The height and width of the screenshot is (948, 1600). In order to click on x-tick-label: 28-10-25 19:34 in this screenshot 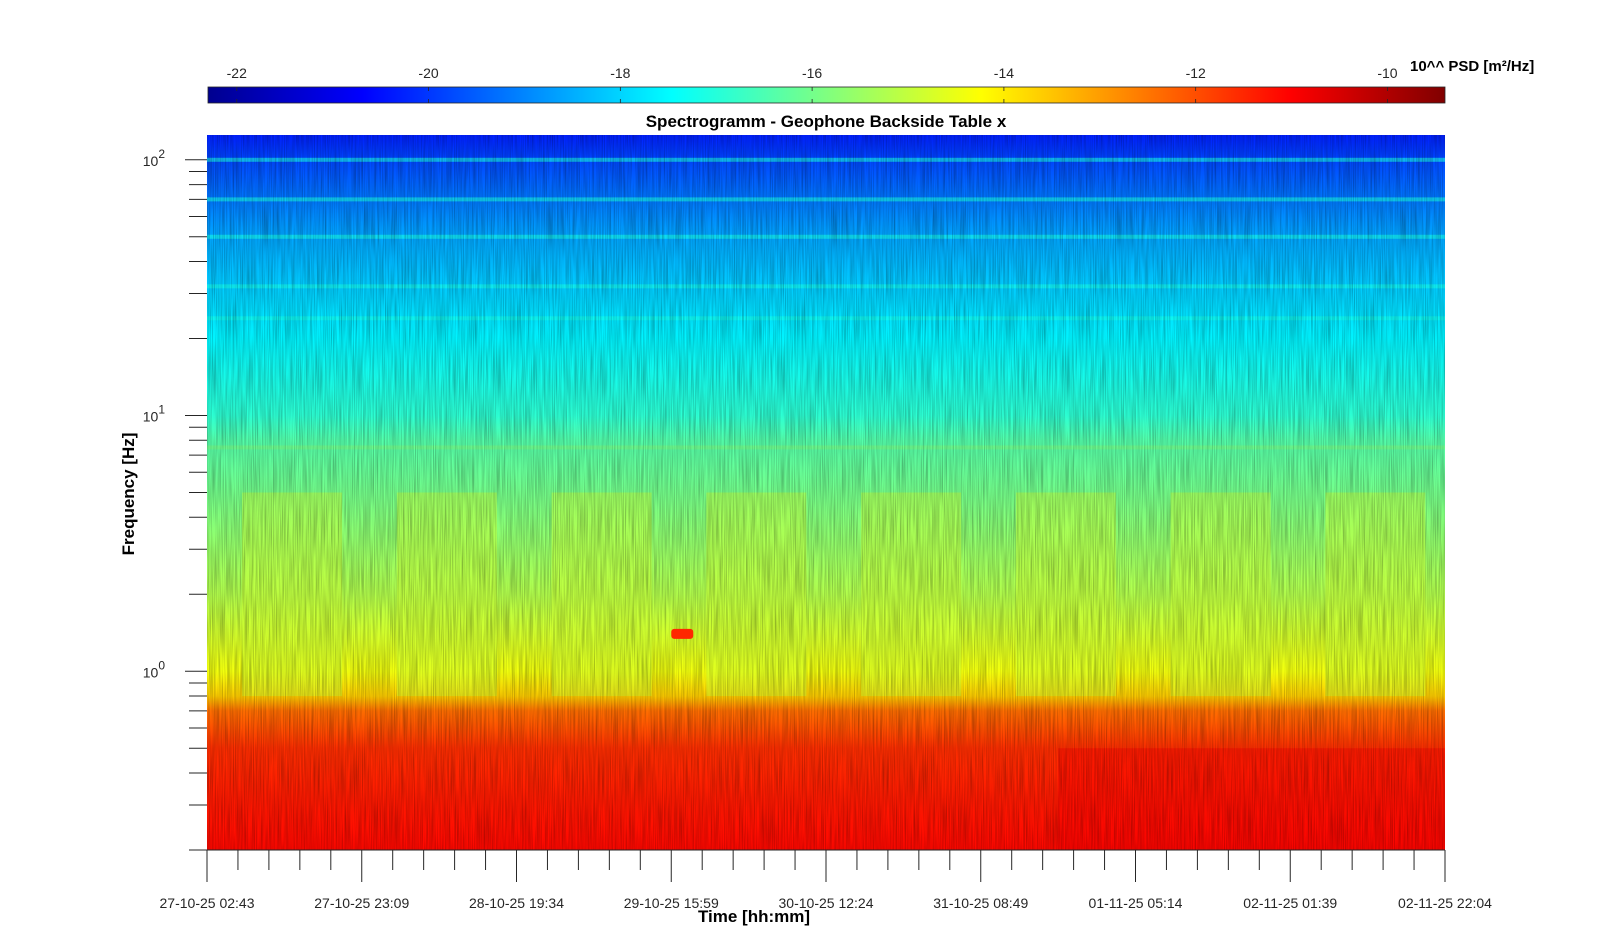, I will do `click(516, 903)`.